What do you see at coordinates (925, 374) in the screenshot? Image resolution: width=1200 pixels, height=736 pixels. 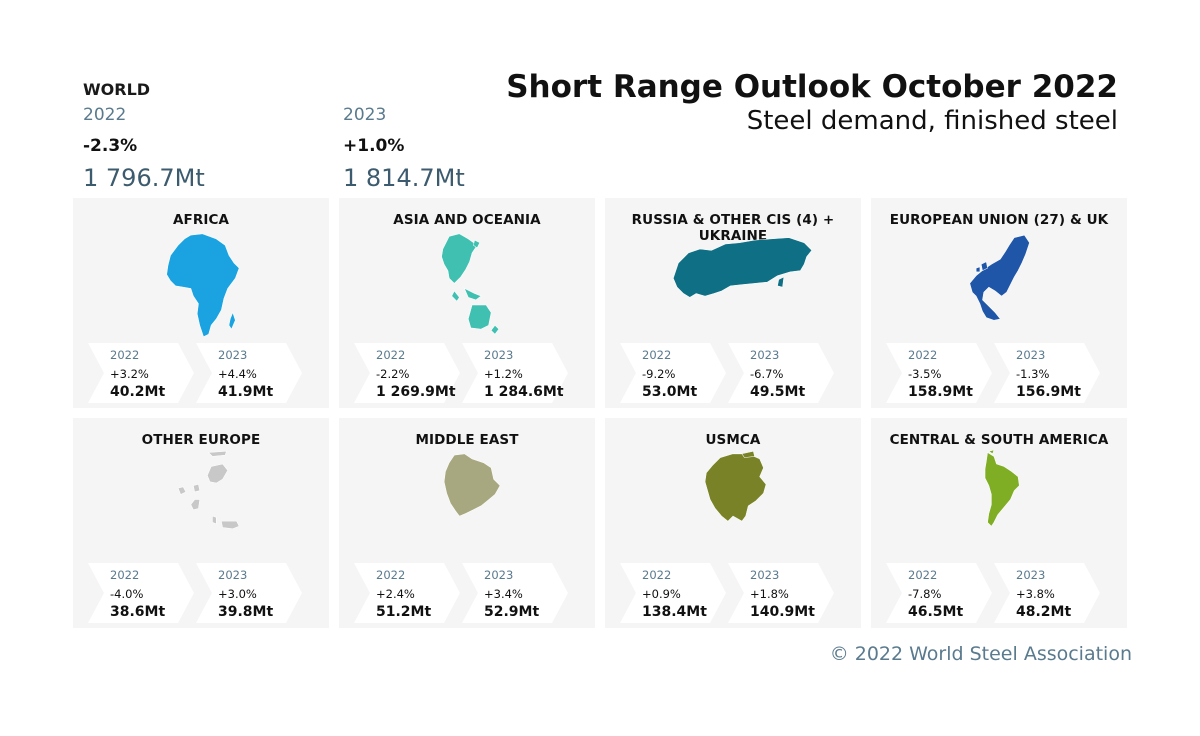 I see `forecast-change: -3.5%` at bounding box center [925, 374].